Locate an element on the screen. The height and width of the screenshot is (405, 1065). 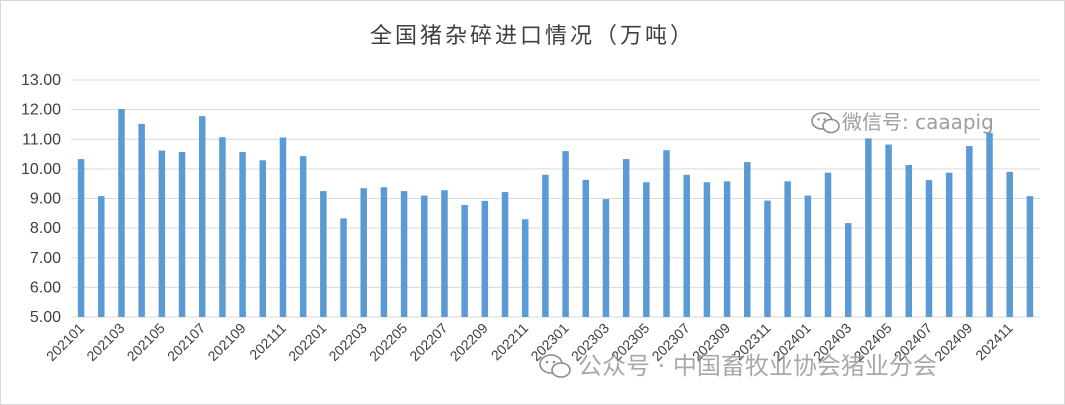
x-tick-label: 202205 is located at coordinates (388, 342).